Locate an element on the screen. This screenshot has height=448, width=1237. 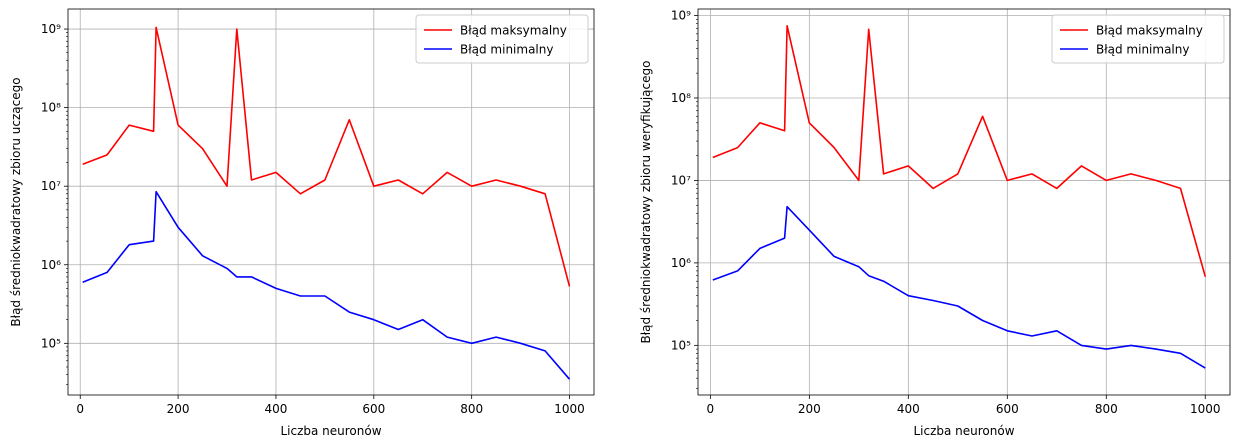
series-line-min is located at coordinates (959, 287).